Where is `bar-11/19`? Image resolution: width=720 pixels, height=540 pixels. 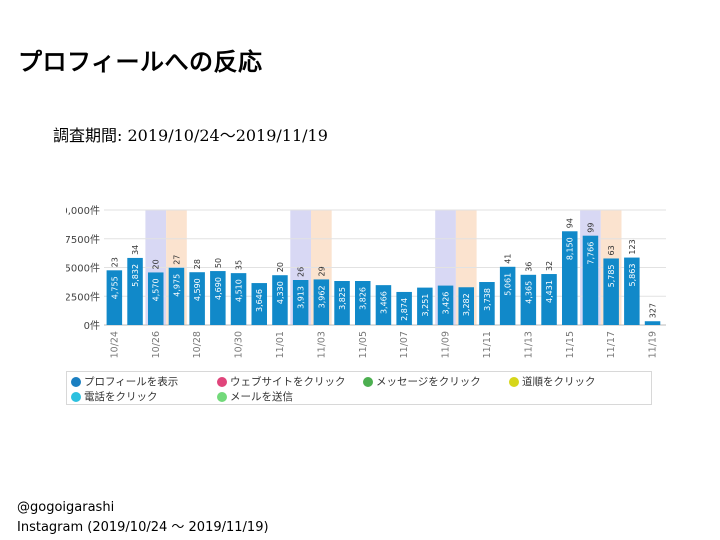
bar-11/19 is located at coordinates (652, 323).